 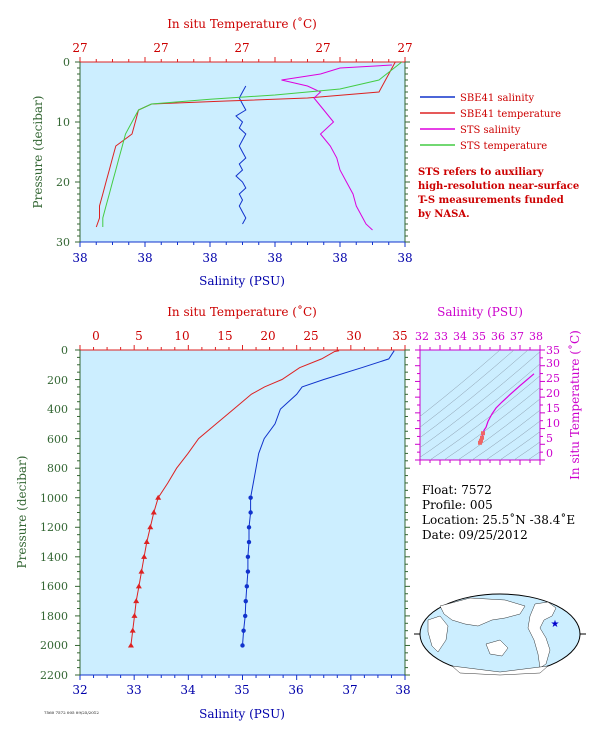 I want to click on map-land-australia, so click(x=497, y=648).